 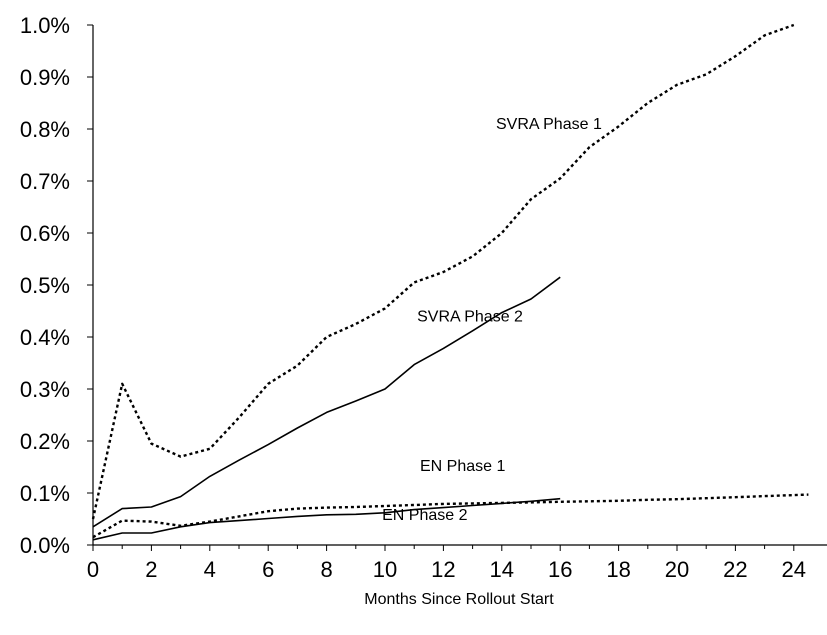 I want to click on x-tick-label: 4, so click(x=210, y=569).